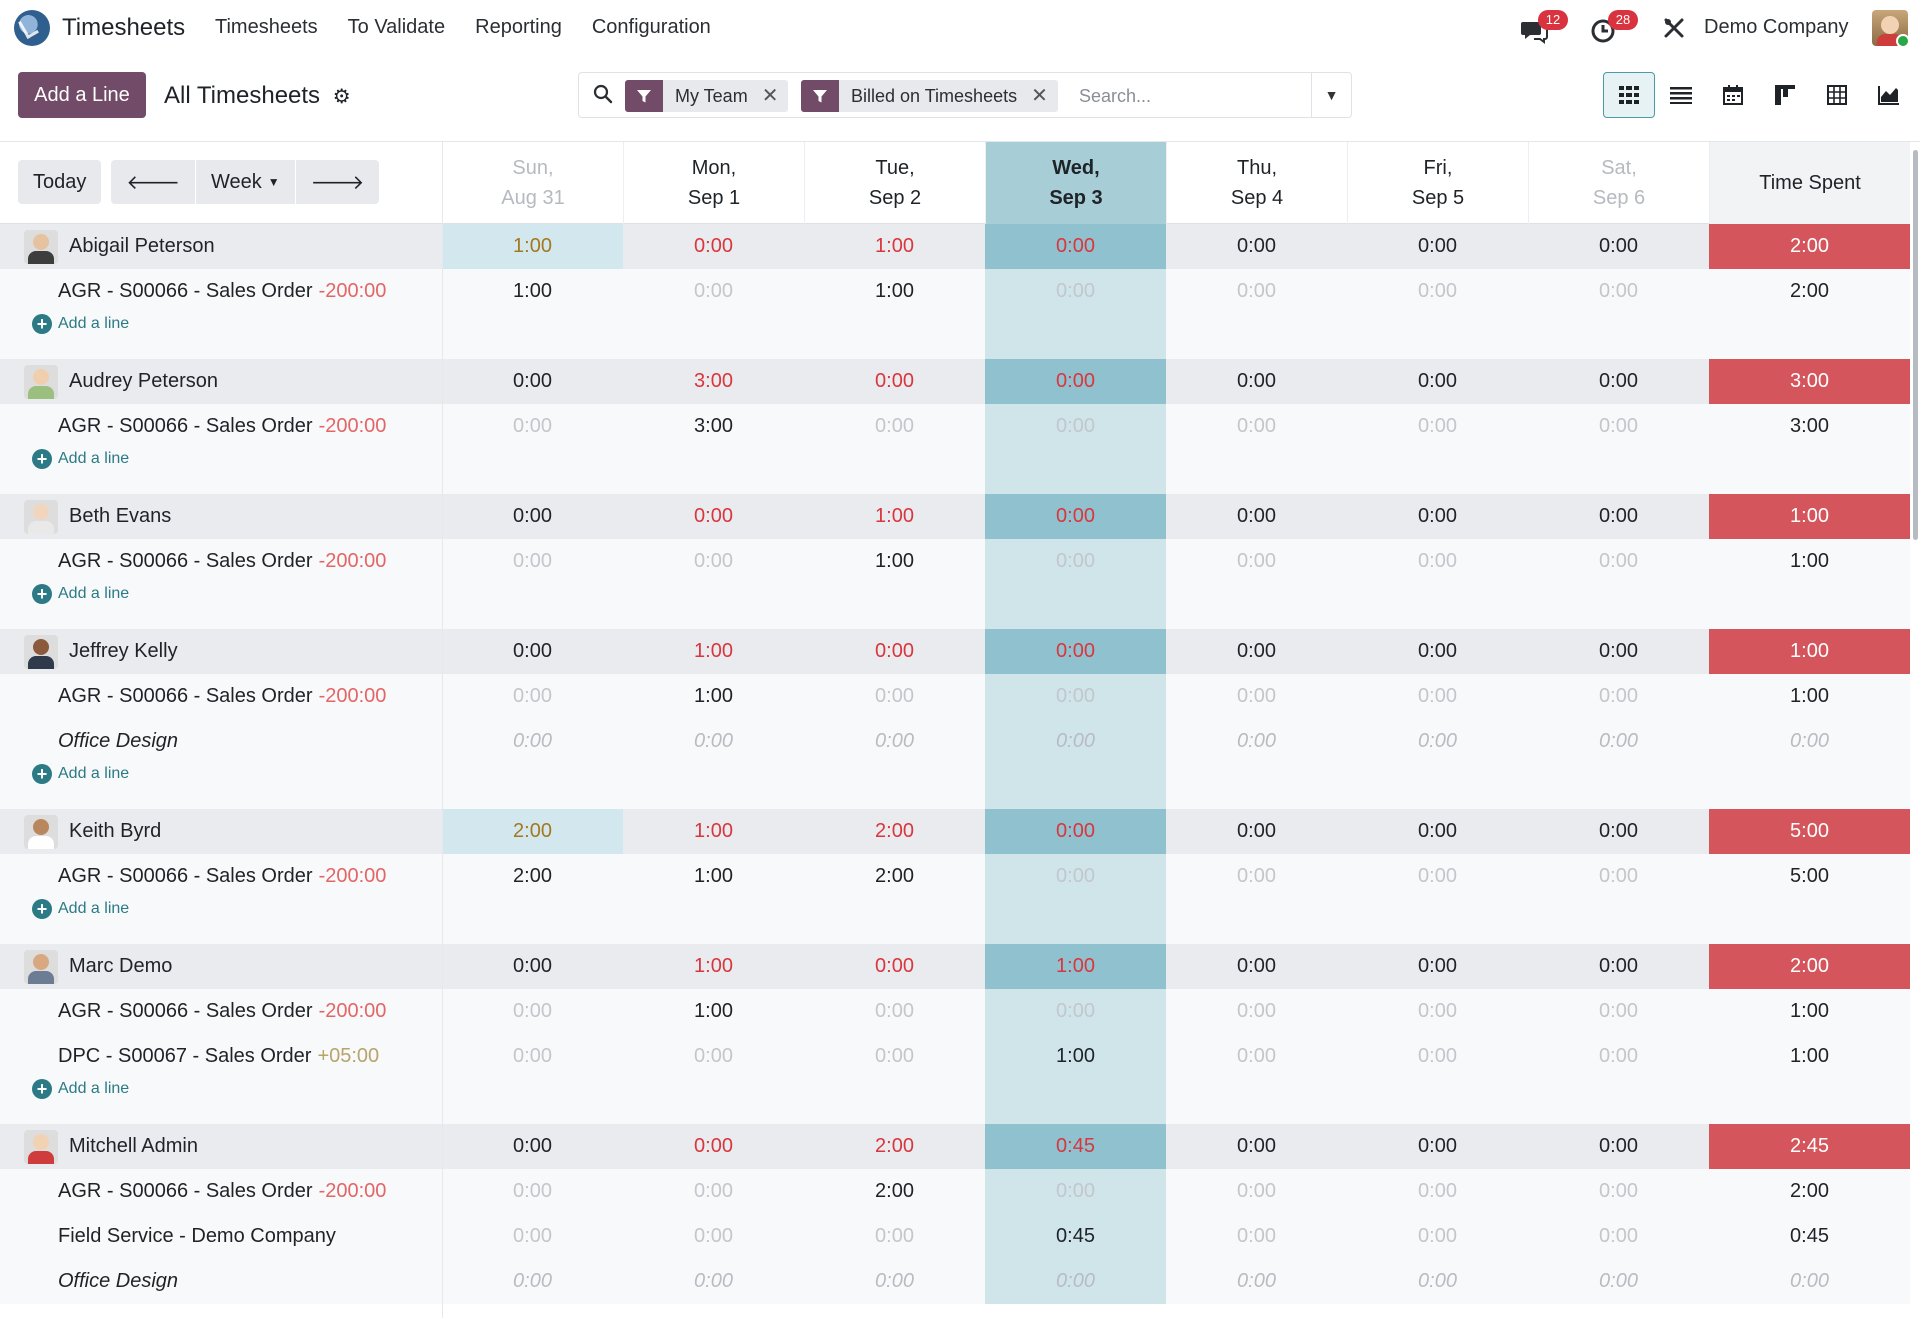 The width and height of the screenshot is (1920, 1318). I want to click on employee-label: Keith Byrd, so click(221, 831).